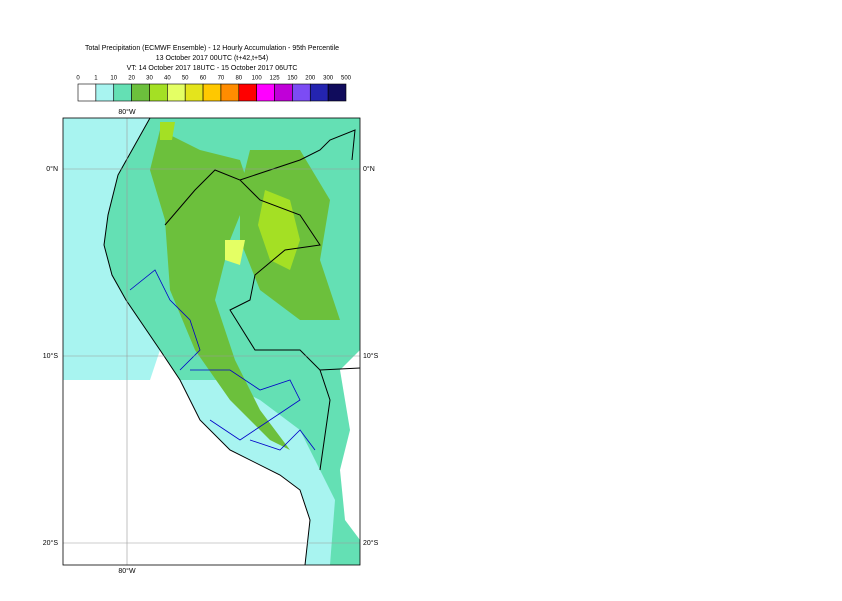 Image resolution: width=842 pixels, height=601 pixels. What do you see at coordinates (167, 79) in the screenshot?
I see `colorbar-label: 40` at bounding box center [167, 79].